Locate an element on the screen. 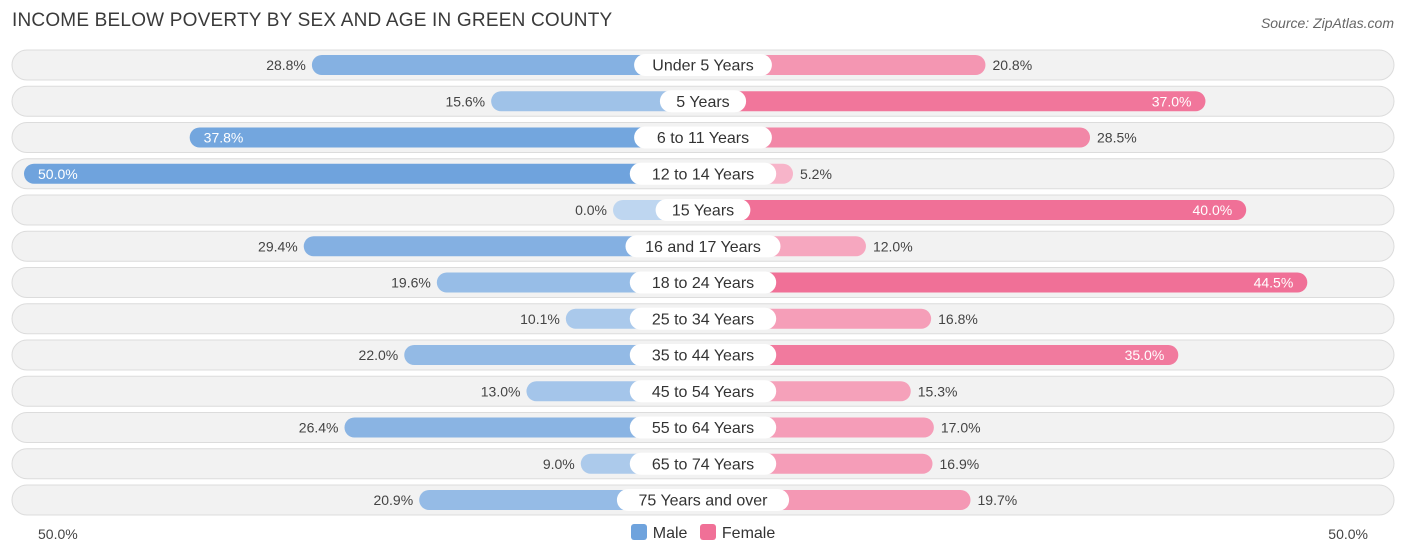  female-value-label: 16.8% is located at coordinates (958, 319).